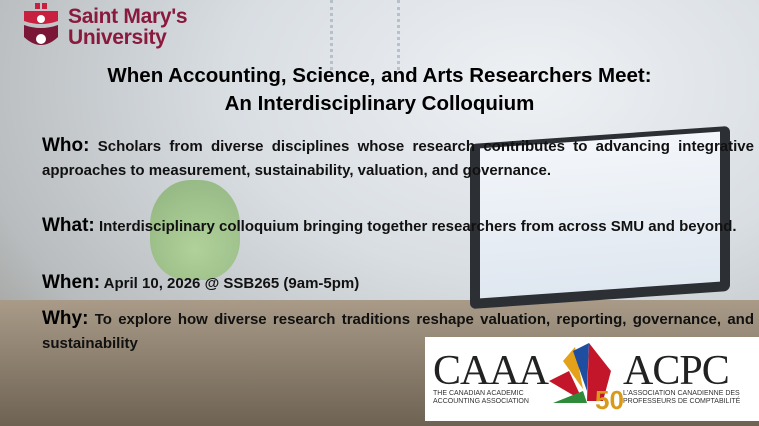 The image size is (759, 426). Describe the element at coordinates (128, 16) in the screenshot. I see `logo-line-1: Saint Mary's` at that location.